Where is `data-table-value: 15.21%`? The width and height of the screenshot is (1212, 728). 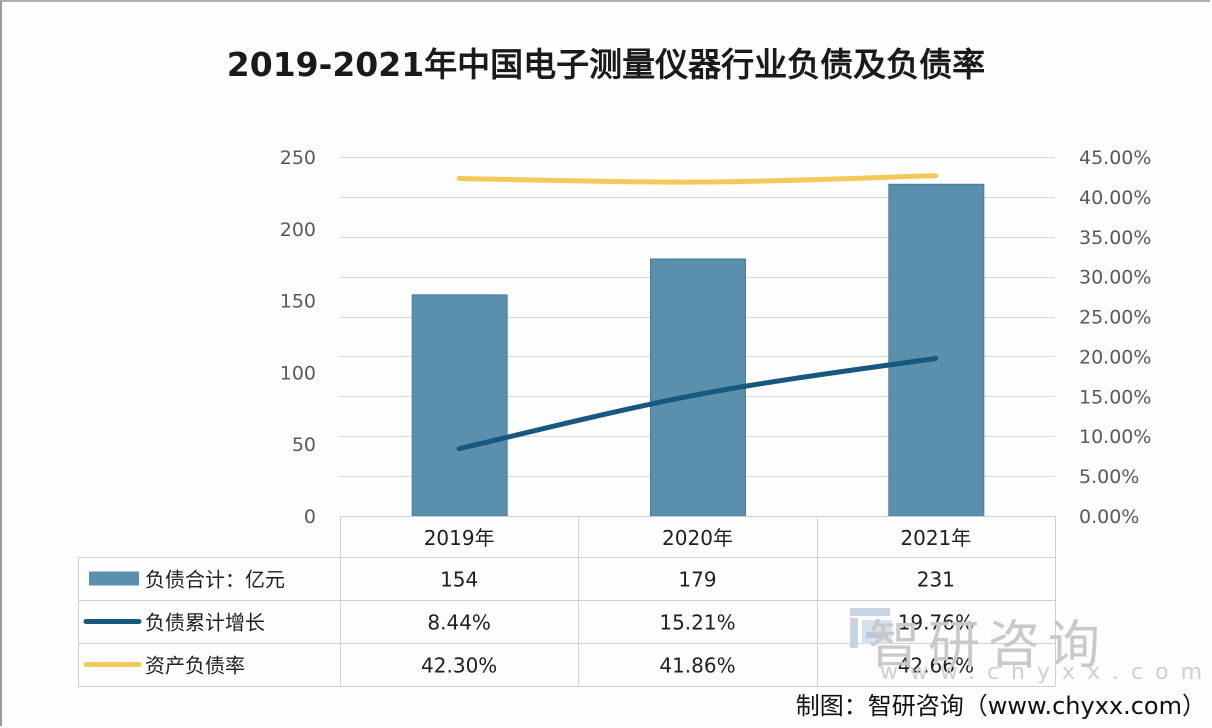
data-table-value: 15.21% is located at coordinates (697, 623).